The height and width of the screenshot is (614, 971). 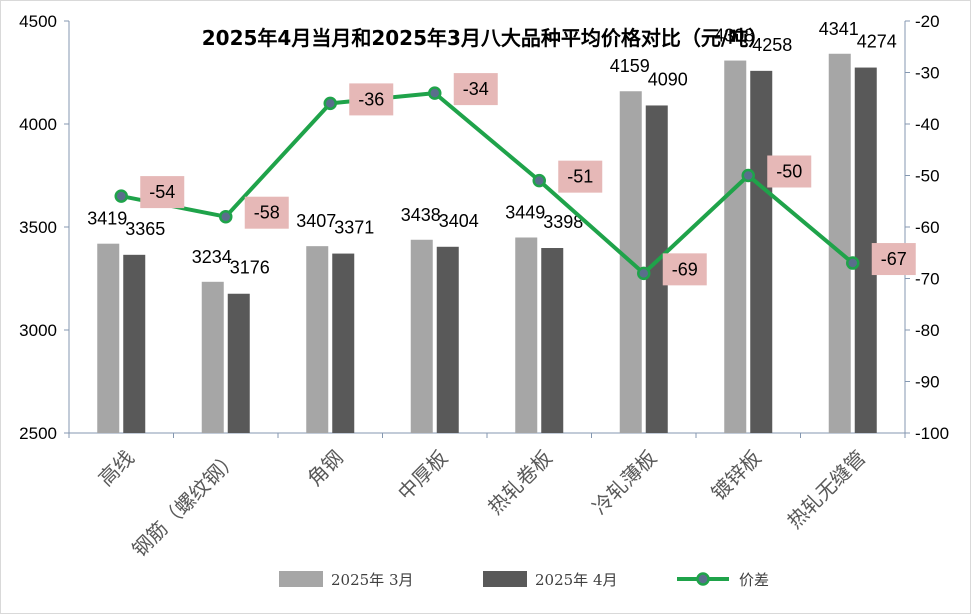 What do you see at coordinates (927, 279) in the screenshot?
I see `y-right-tick-label: -70` at bounding box center [927, 279].